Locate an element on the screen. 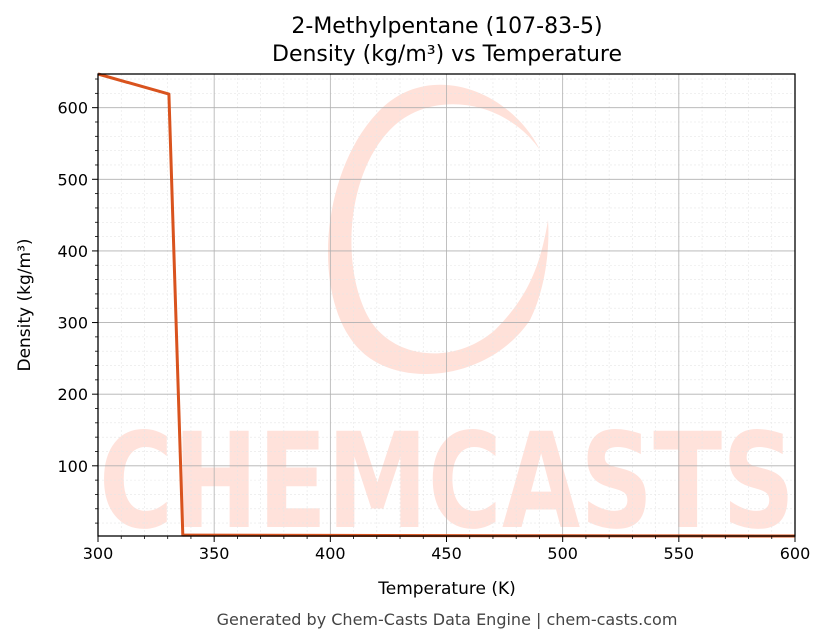 The image size is (830, 644). y-axis-label: Density (kg/m³) is located at coordinates (25, 304).